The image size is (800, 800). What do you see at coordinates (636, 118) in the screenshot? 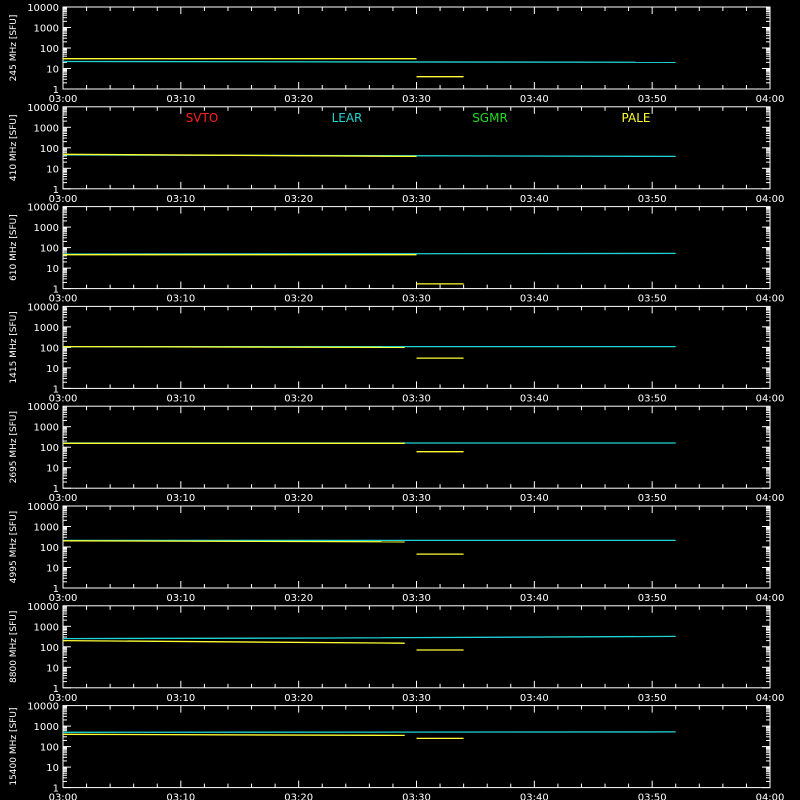
I see `legend-entry-pale: PALE` at bounding box center [636, 118].